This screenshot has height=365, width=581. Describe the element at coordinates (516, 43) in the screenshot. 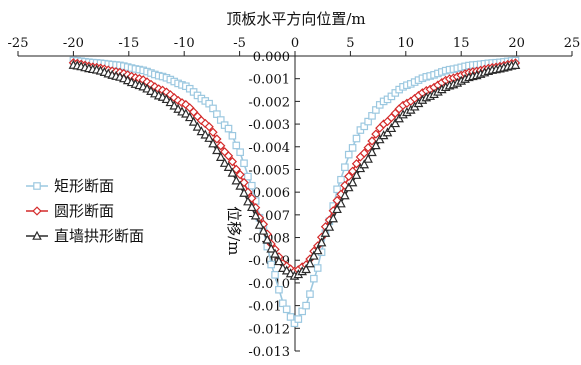

I see `x-tick-label: 20` at that location.